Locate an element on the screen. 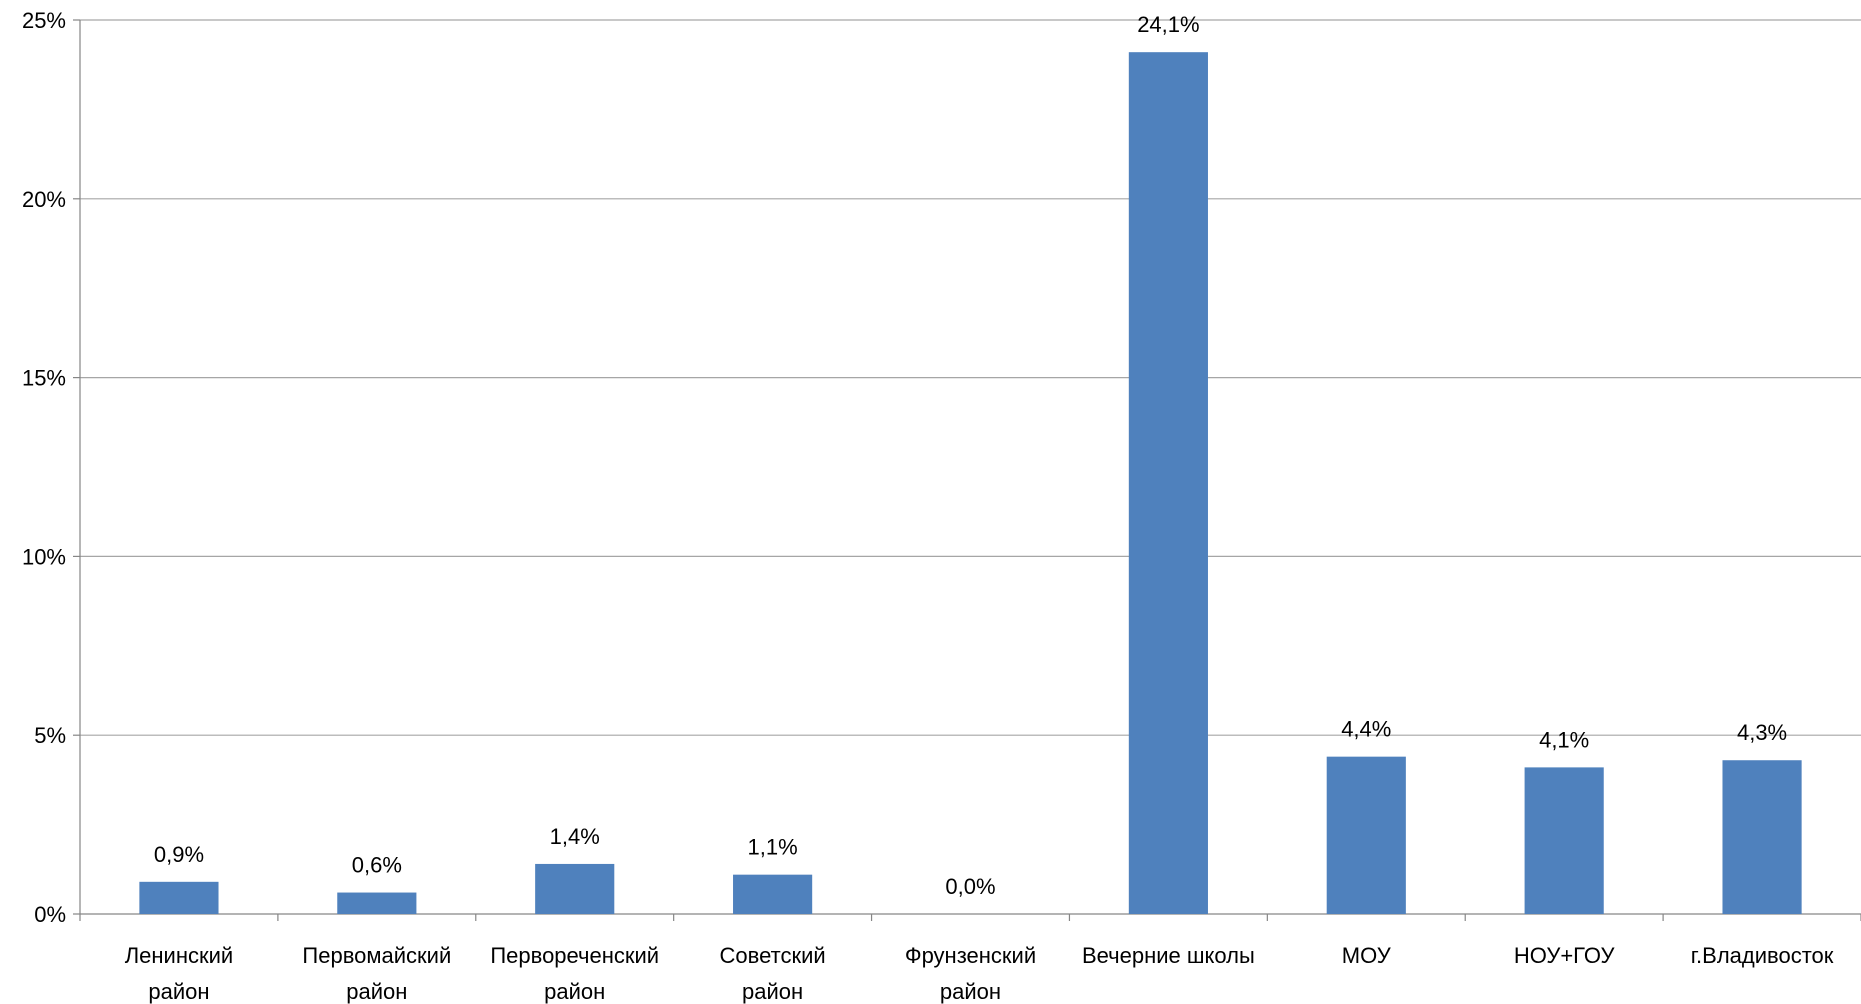  data-label: 1,1% is located at coordinates (773, 847).